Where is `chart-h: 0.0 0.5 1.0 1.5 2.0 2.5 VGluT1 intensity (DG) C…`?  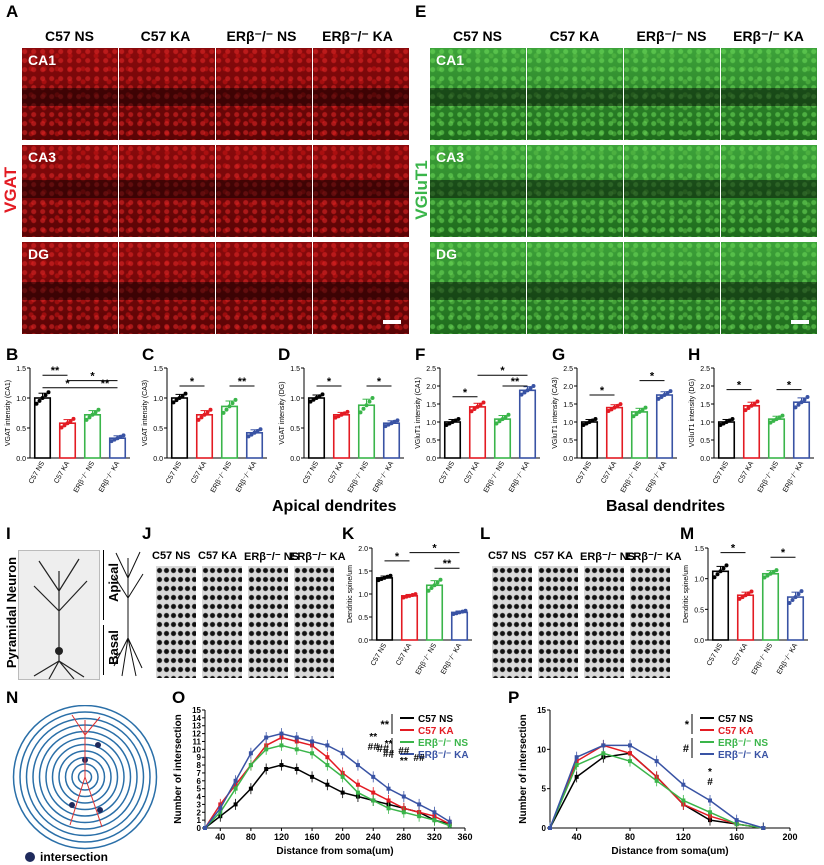
chart-h: 0.0 0.5 1.0 1.5 2.0 2.5 VGluT1 intensity (DG) C… is located at coordinates (751, 430).